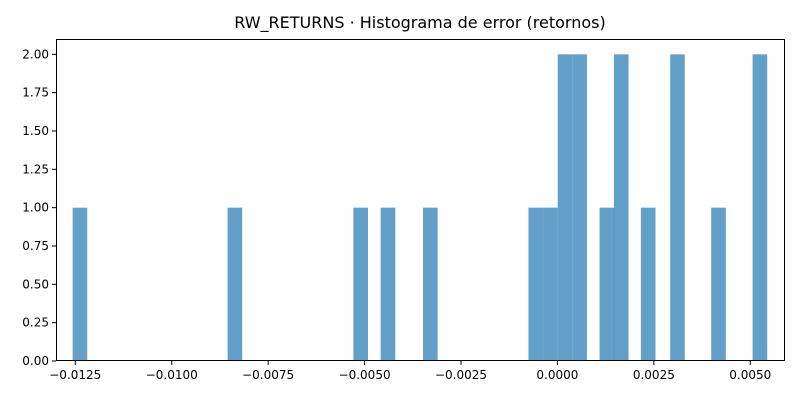 The height and width of the screenshot is (400, 800). What do you see at coordinates (35, 361) in the screenshot?
I see `y-tick-label: 0.00` at bounding box center [35, 361].